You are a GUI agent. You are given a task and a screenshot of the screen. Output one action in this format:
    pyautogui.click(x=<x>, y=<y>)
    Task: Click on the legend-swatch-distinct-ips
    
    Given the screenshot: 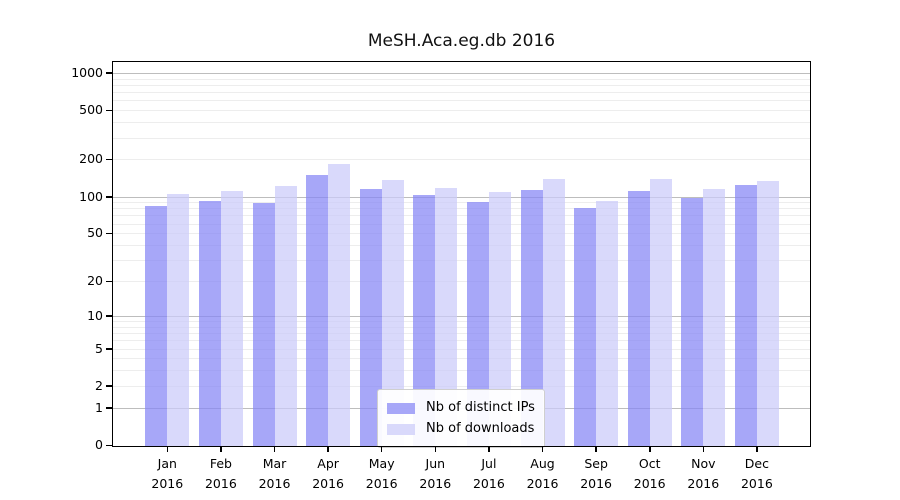 What is the action you would take?
    pyautogui.click(x=401, y=408)
    